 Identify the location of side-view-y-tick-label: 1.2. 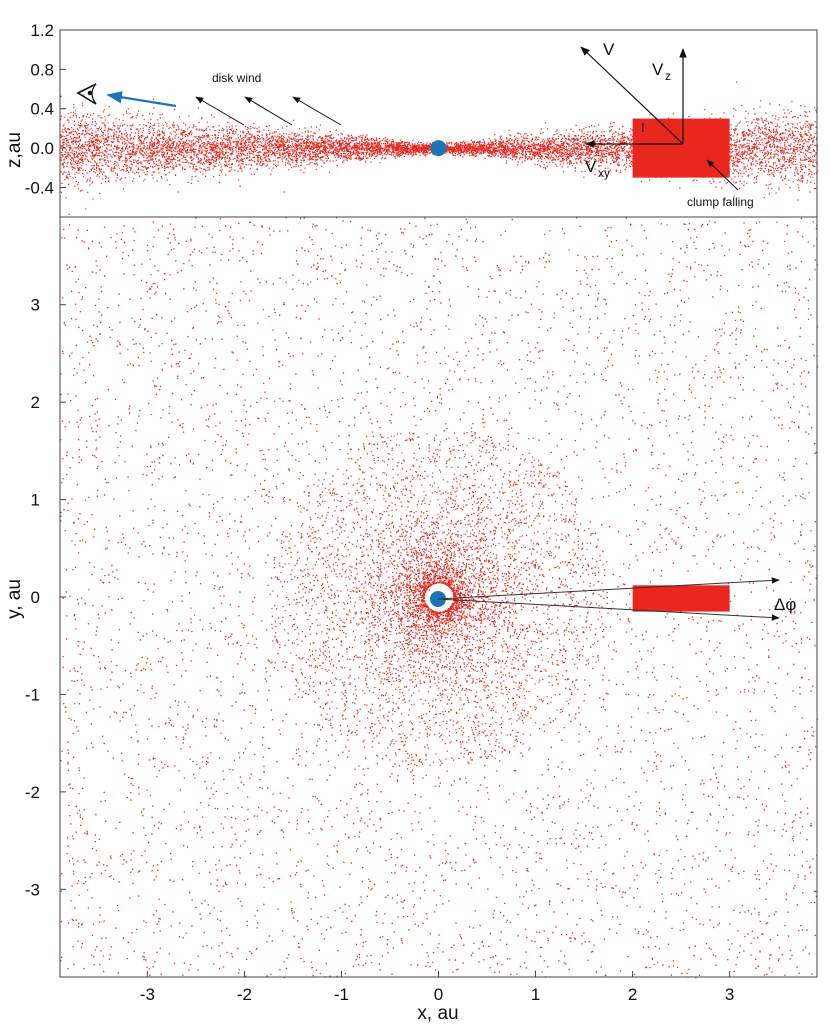
(42, 30).